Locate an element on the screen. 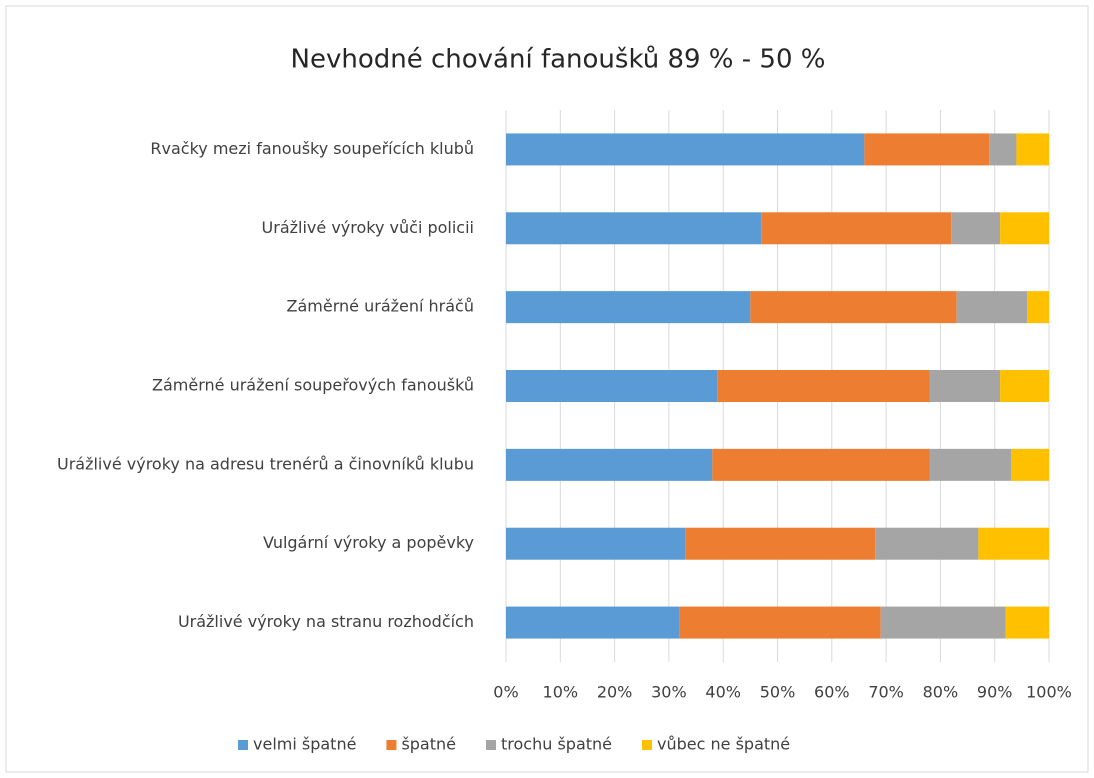 The height and width of the screenshot is (778, 1094). legend-label: špatné is located at coordinates (428, 744).